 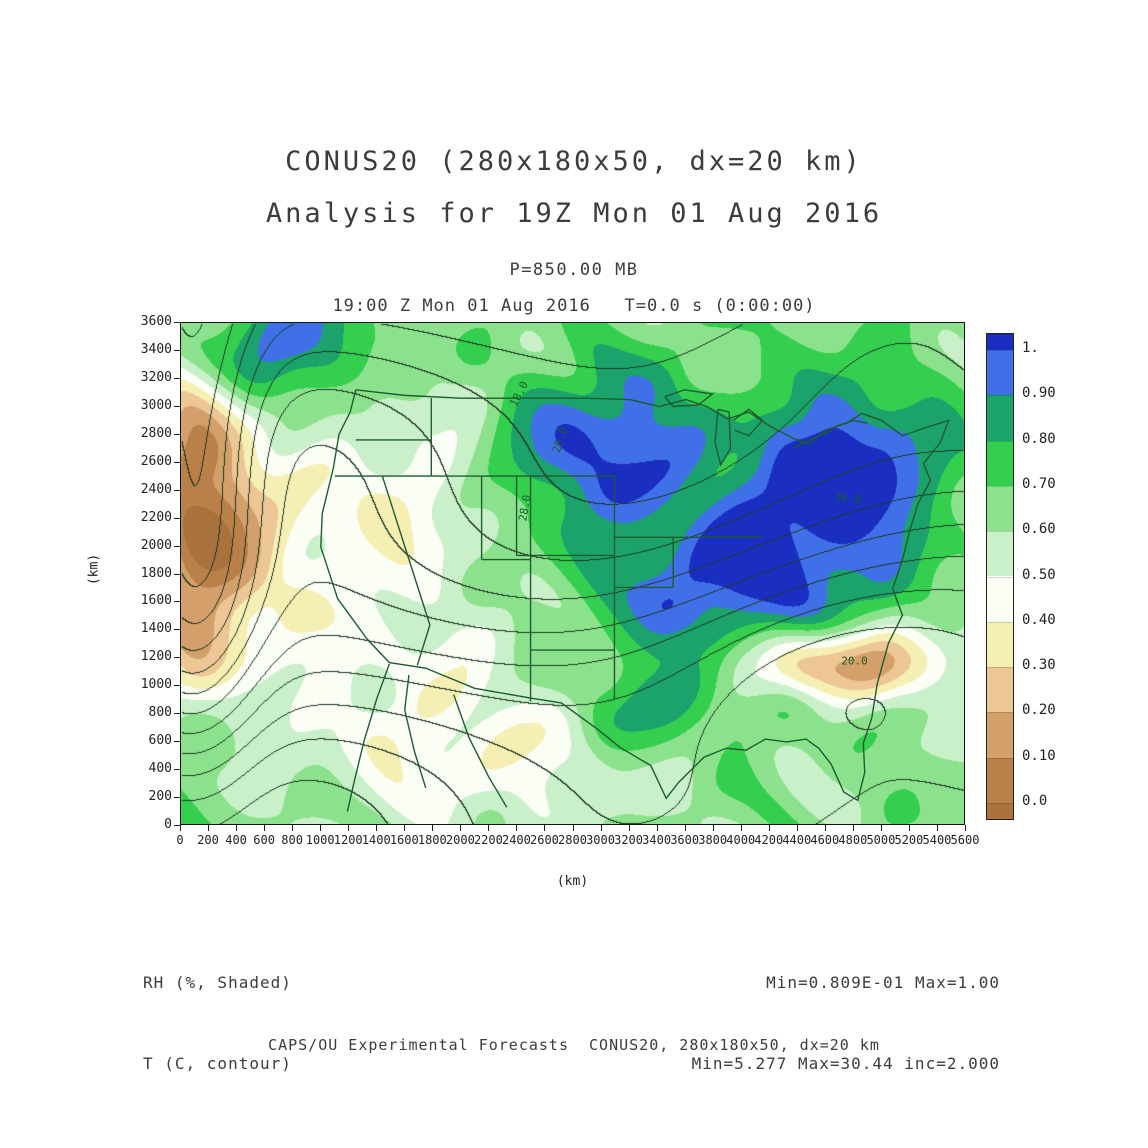 I want to click on y-tick-label: 1800, so click(x=156, y=573).